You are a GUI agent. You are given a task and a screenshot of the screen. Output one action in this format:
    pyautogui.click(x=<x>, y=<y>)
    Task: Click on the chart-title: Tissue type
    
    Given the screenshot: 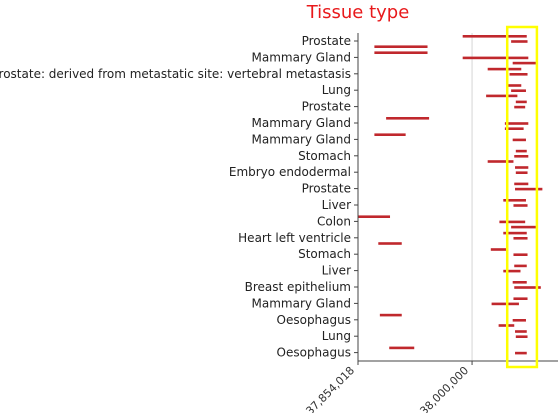 What is the action you would take?
    pyautogui.click(x=358, y=12)
    